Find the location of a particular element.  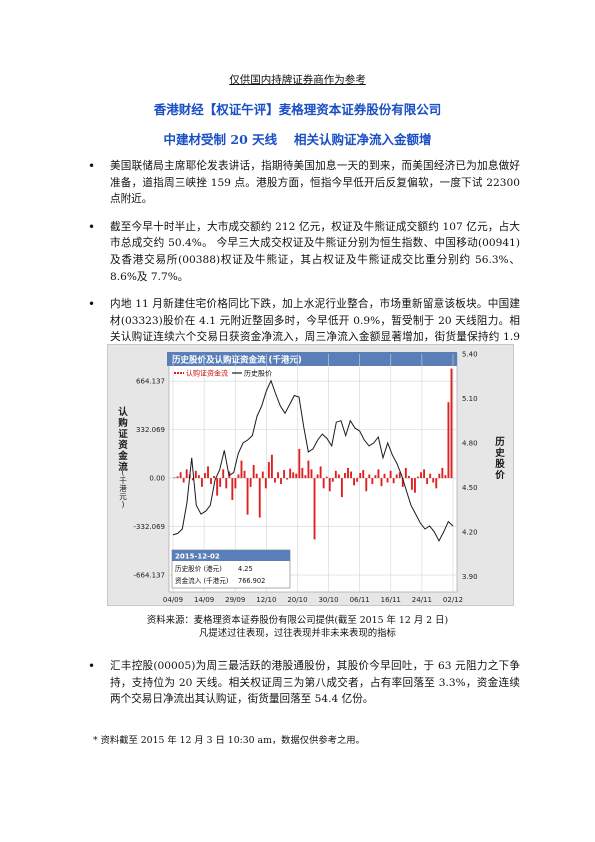

right-tick-label: 5.10 is located at coordinates (470, 399).